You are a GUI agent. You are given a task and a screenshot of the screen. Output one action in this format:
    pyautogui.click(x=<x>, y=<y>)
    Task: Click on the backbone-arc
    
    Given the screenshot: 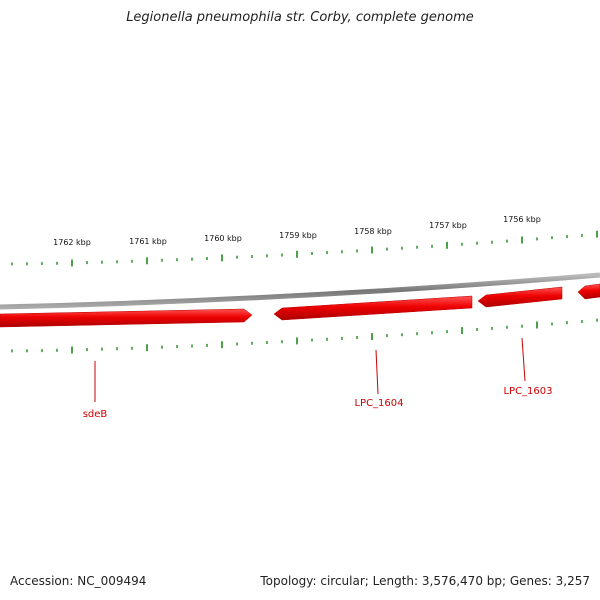 What is the action you would take?
    pyautogui.click(x=300, y=291)
    